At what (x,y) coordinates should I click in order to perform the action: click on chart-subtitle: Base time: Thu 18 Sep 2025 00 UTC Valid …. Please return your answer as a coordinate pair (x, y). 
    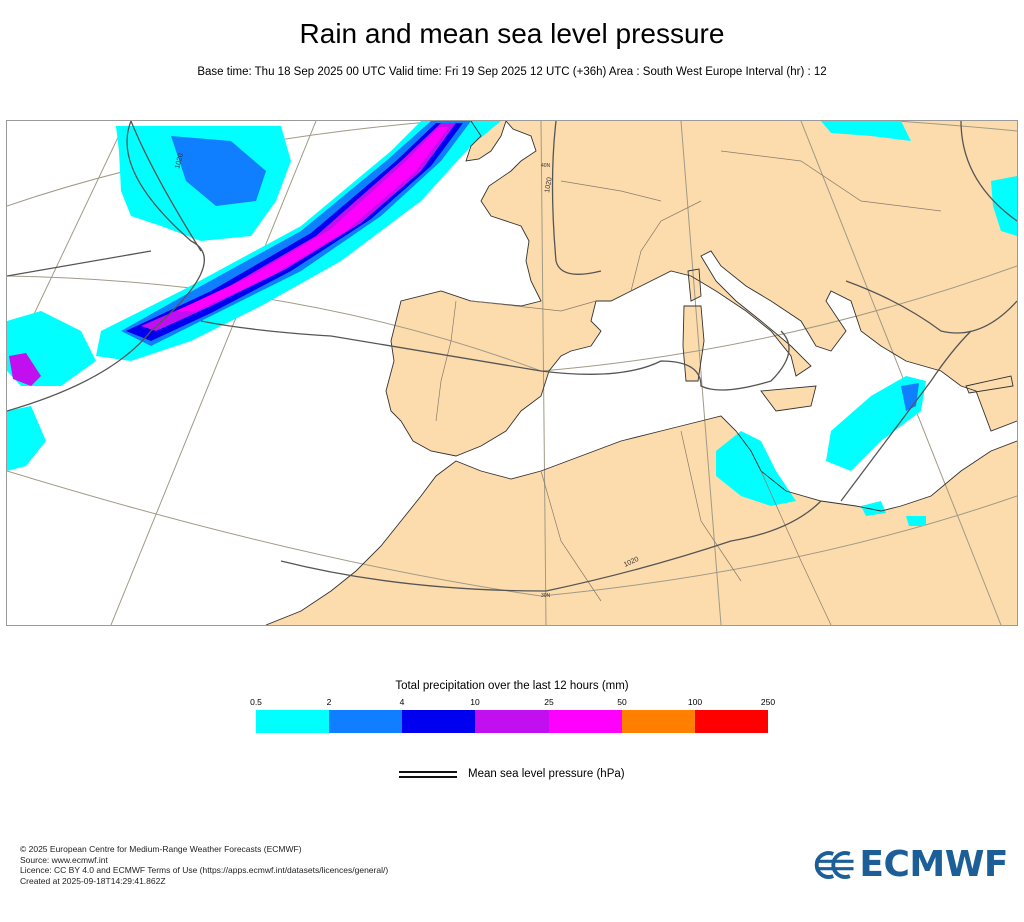
    Looking at the image, I should click on (512, 72).